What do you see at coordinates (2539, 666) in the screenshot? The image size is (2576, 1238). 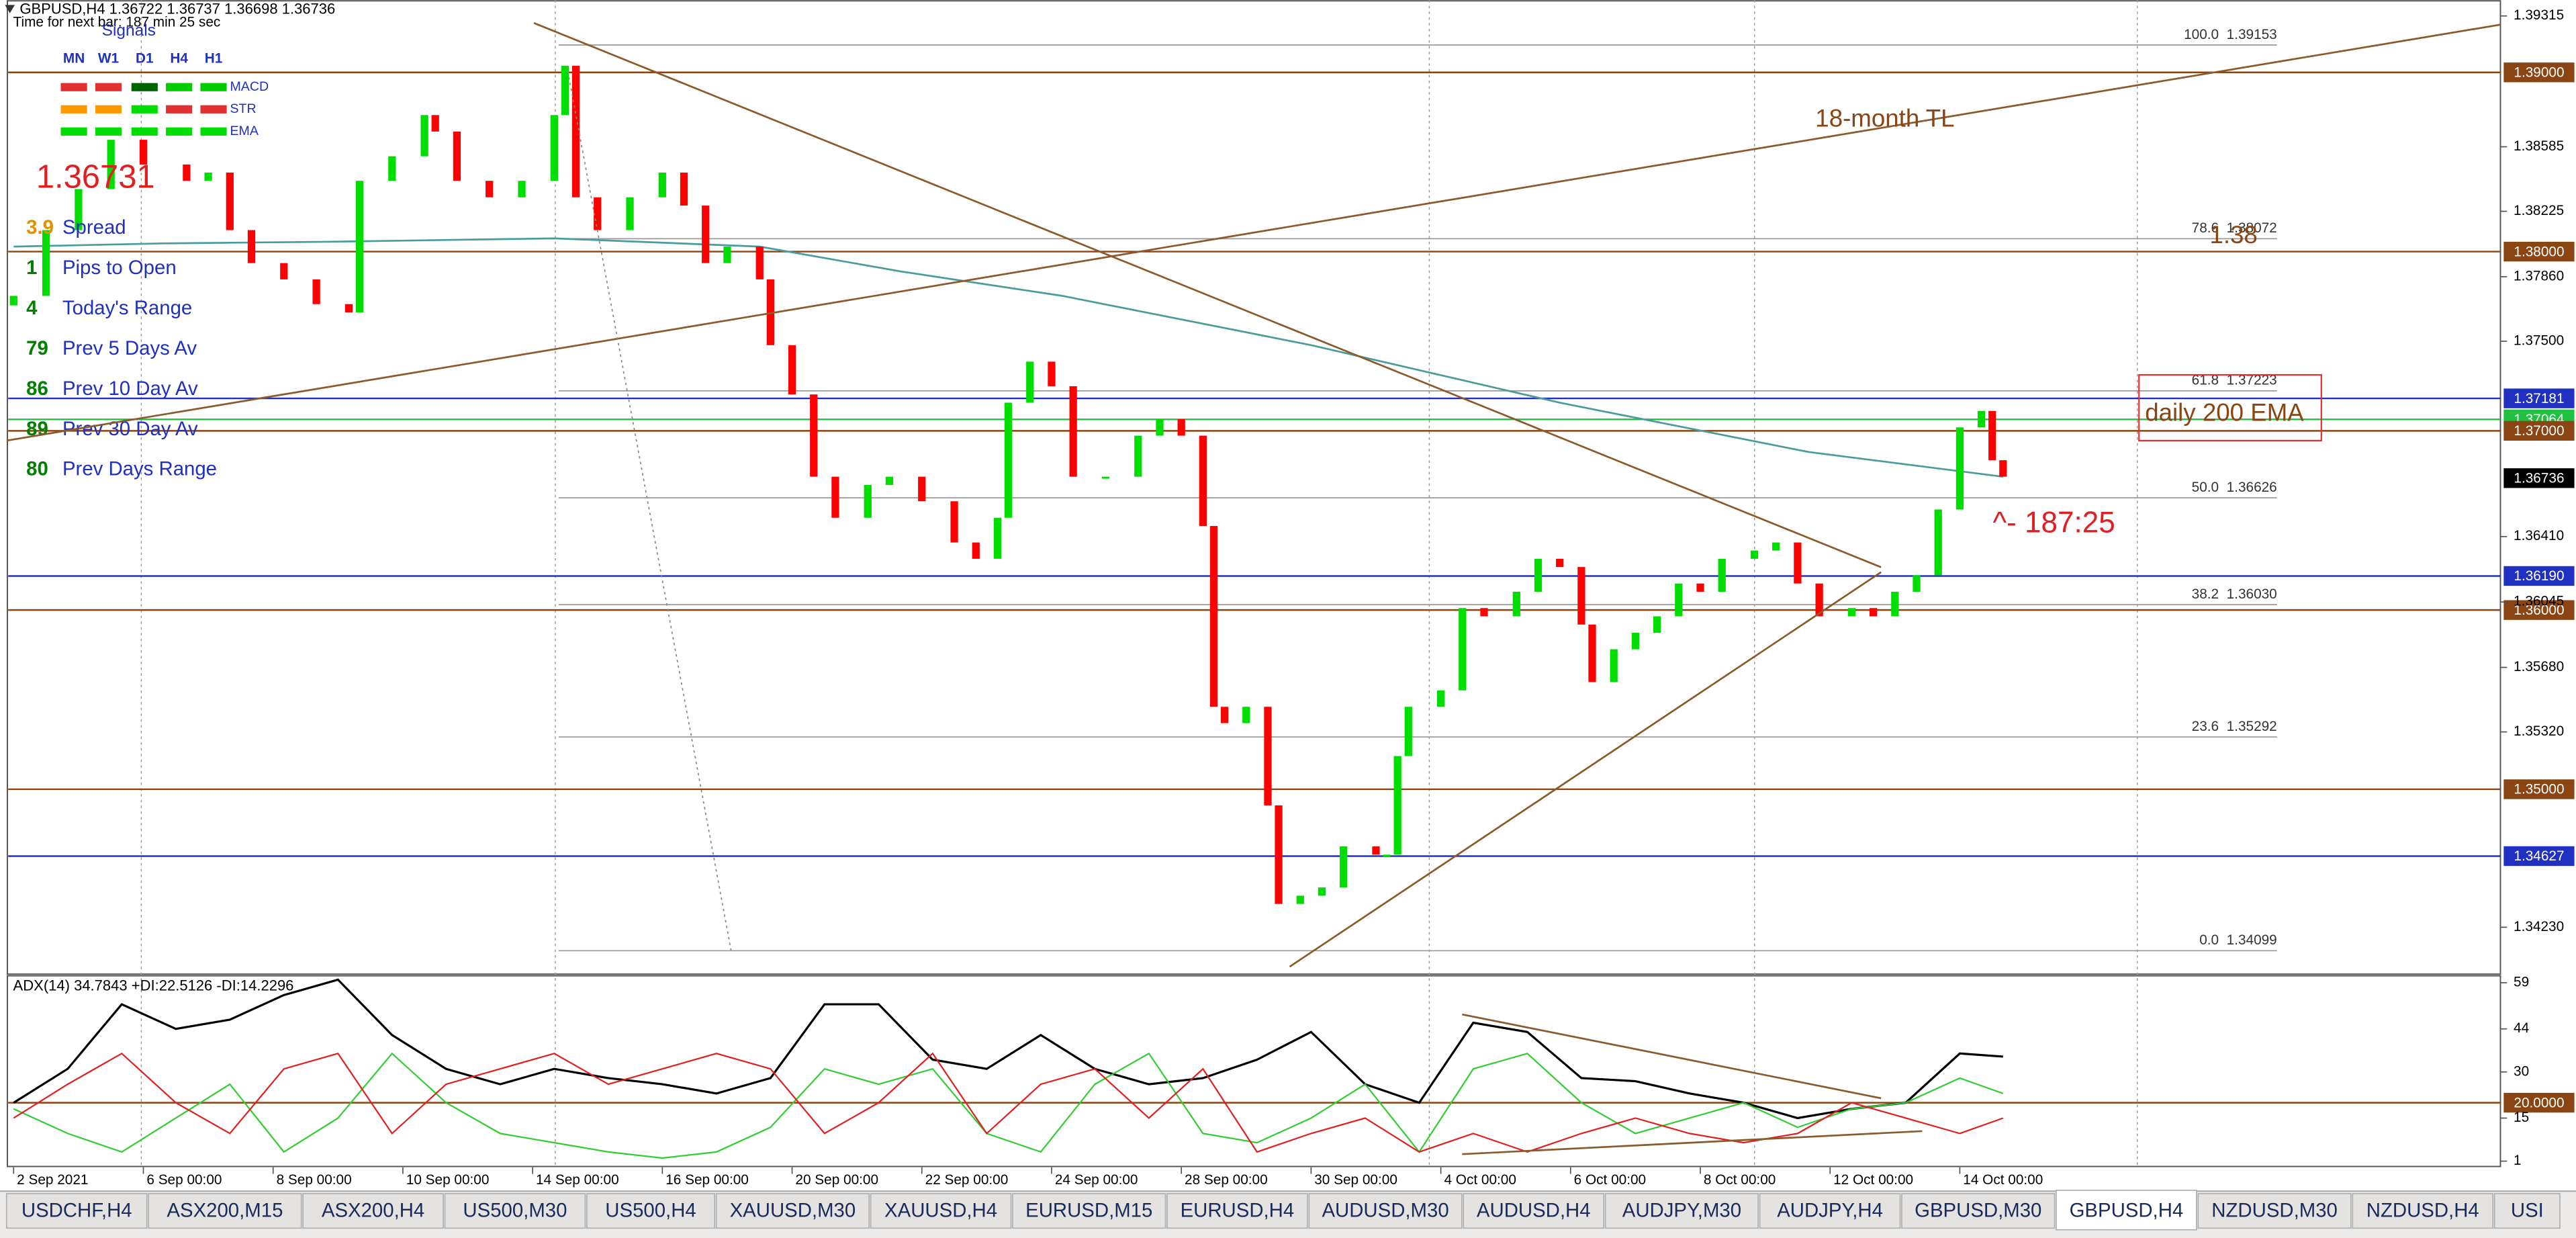 I see `y-tick-label: 1.35680` at bounding box center [2539, 666].